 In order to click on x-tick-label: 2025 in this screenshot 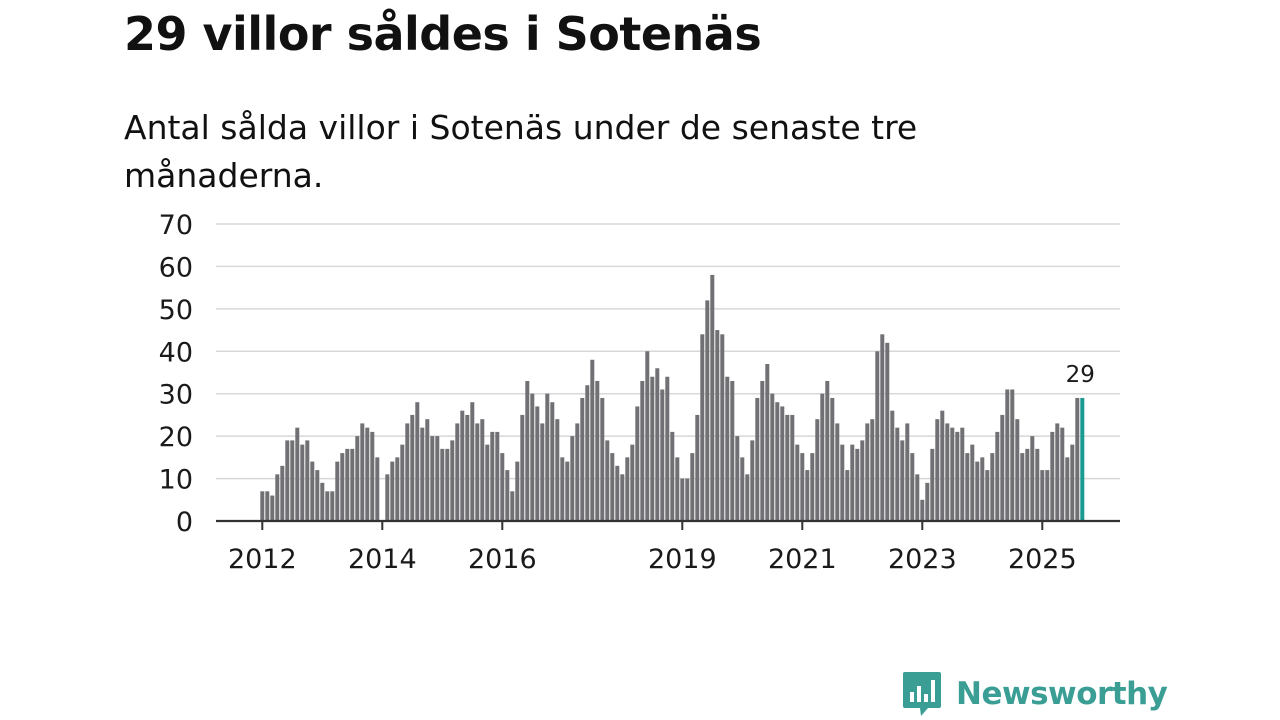, I will do `click(1042, 559)`.